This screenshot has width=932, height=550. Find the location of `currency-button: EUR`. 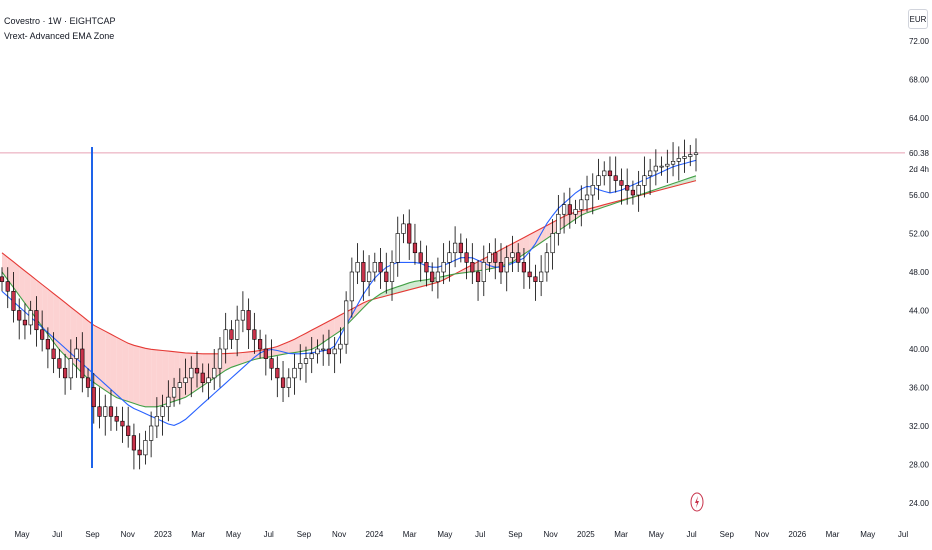

currency-button: EUR is located at coordinates (918, 19).